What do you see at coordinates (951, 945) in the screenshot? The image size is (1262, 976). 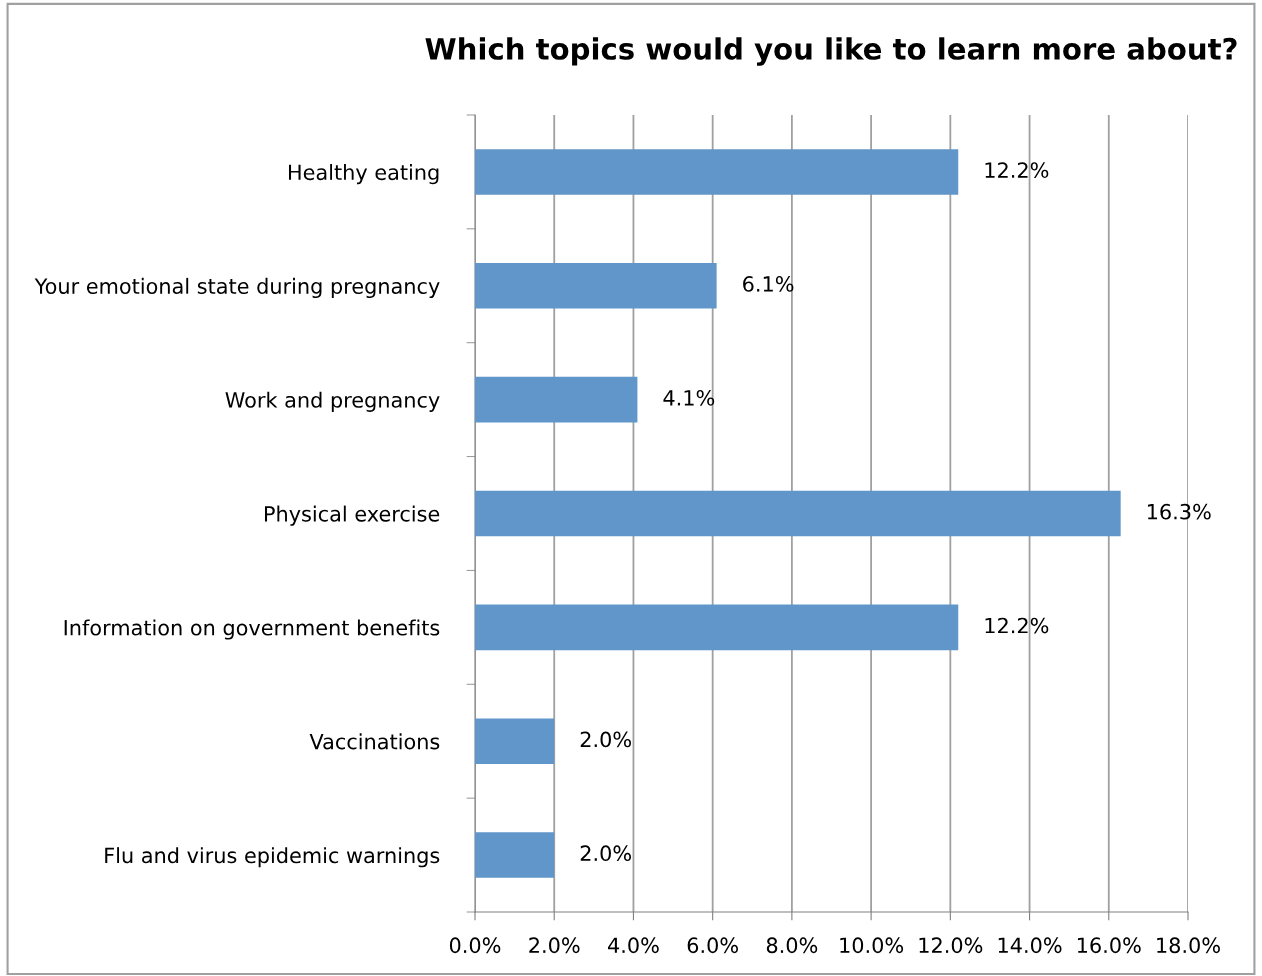 I see `x-tick-label: 12.0%` at bounding box center [951, 945].